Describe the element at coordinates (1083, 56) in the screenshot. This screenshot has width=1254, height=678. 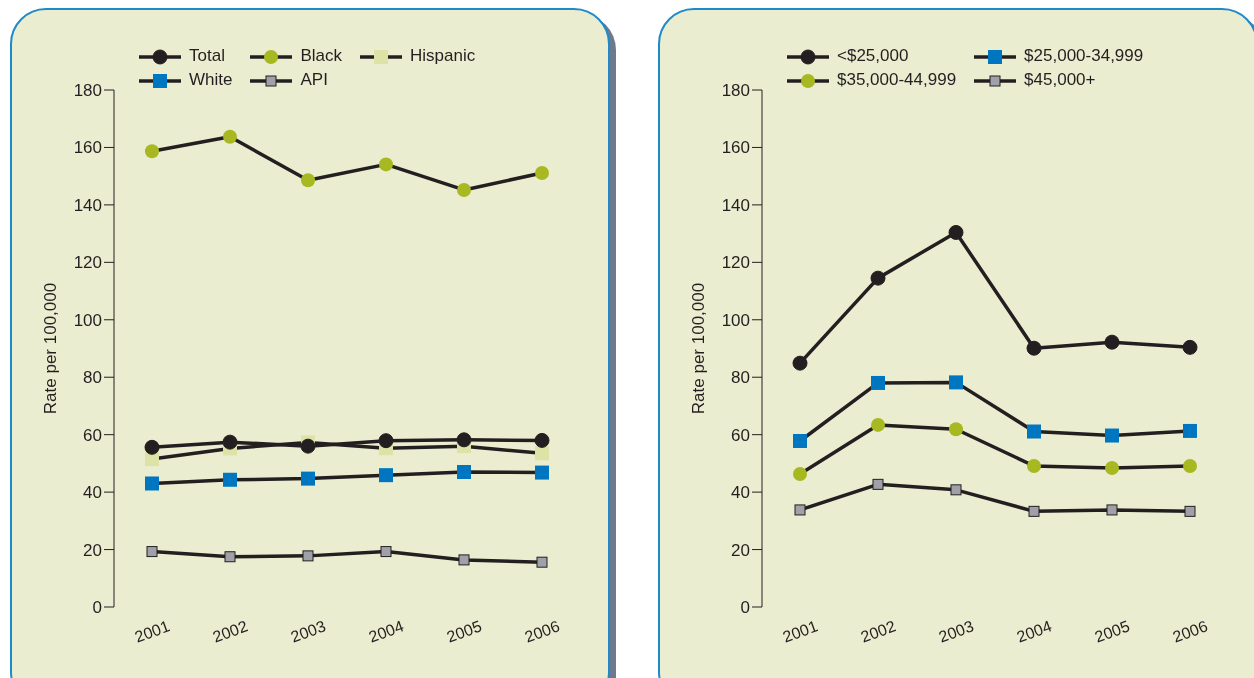
I see `legend-label: $25,000-34,999` at that location.